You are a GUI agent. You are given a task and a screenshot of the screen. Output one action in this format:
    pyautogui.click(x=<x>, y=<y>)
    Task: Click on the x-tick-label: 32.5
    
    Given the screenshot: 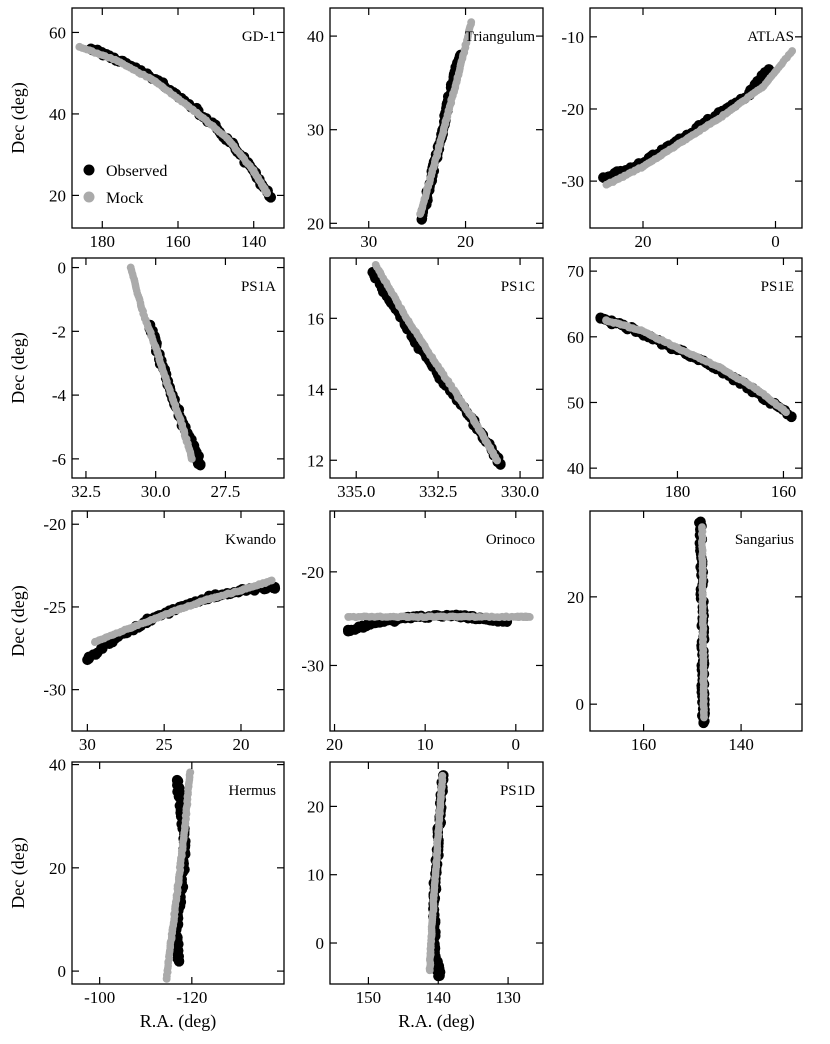 What is the action you would take?
    pyautogui.click(x=86, y=491)
    